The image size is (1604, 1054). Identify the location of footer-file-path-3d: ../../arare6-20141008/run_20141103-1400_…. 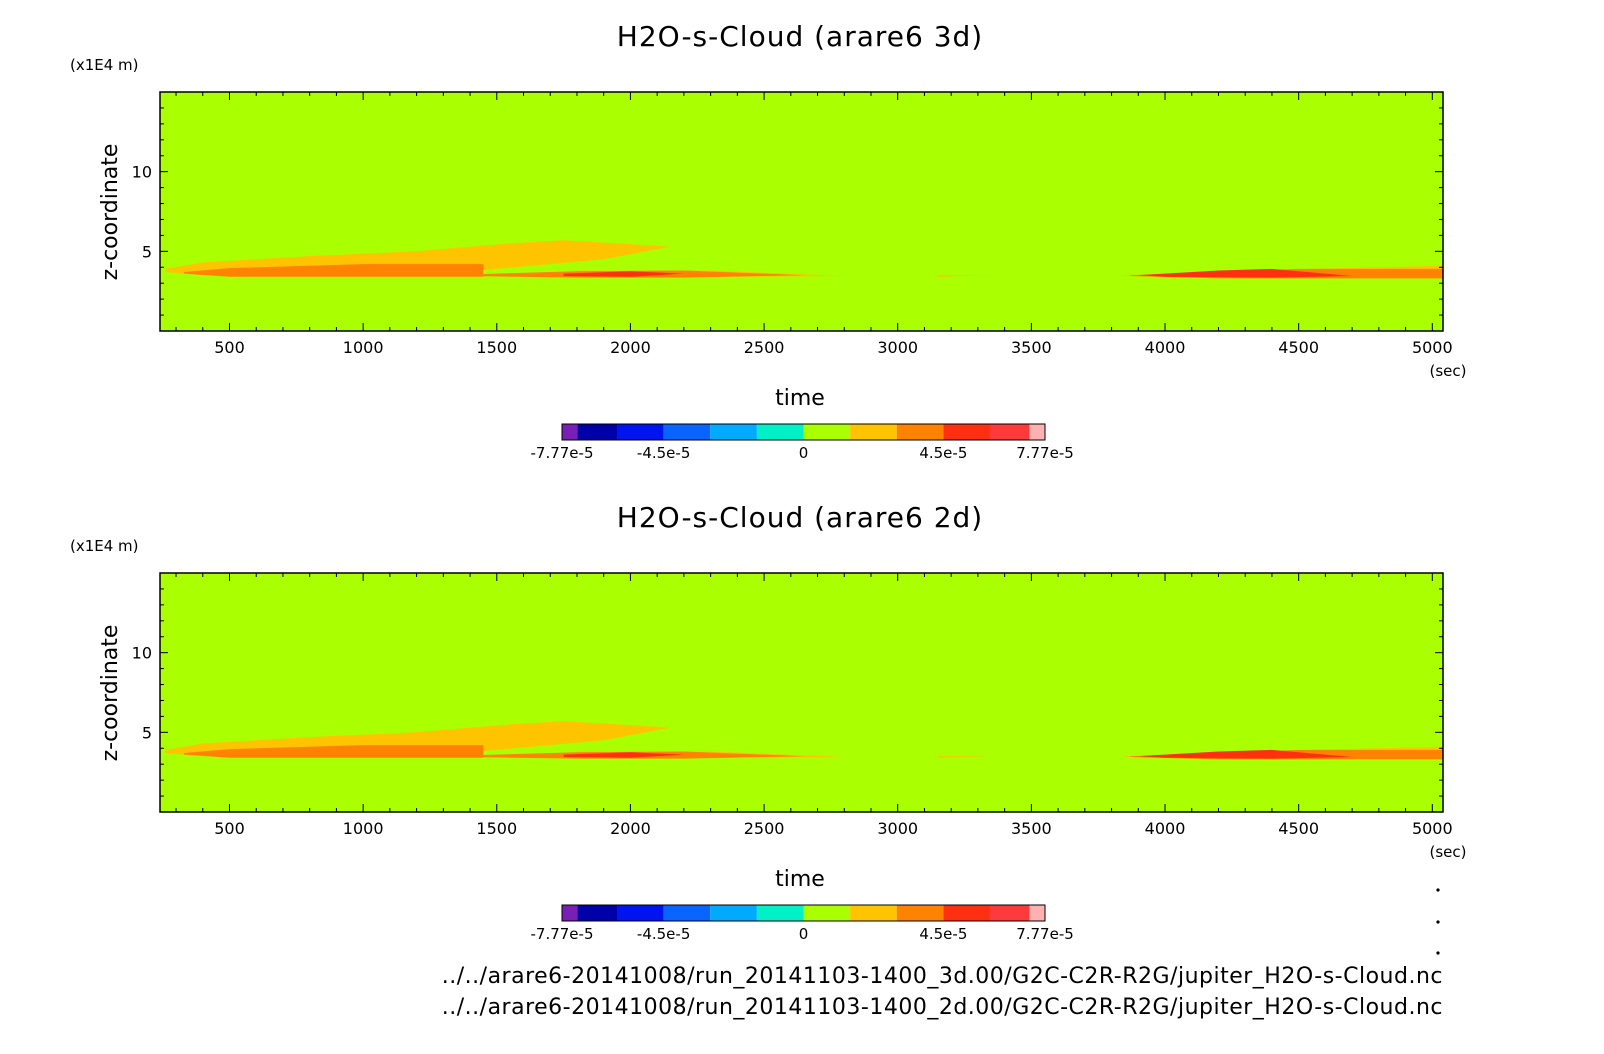
(942, 976).